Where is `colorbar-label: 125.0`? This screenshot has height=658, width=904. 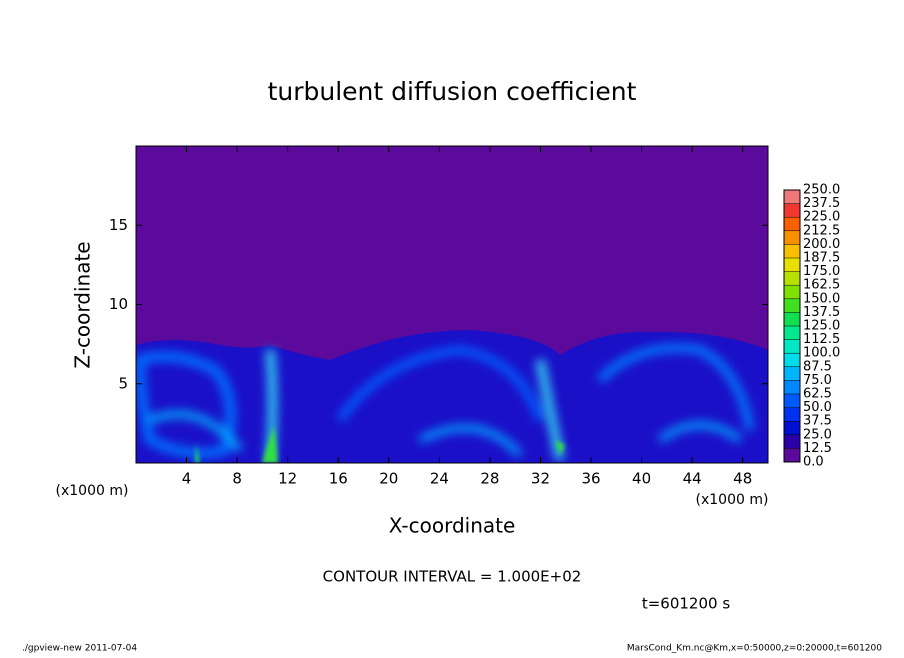
colorbar-label: 125.0 is located at coordinates (821, 326).